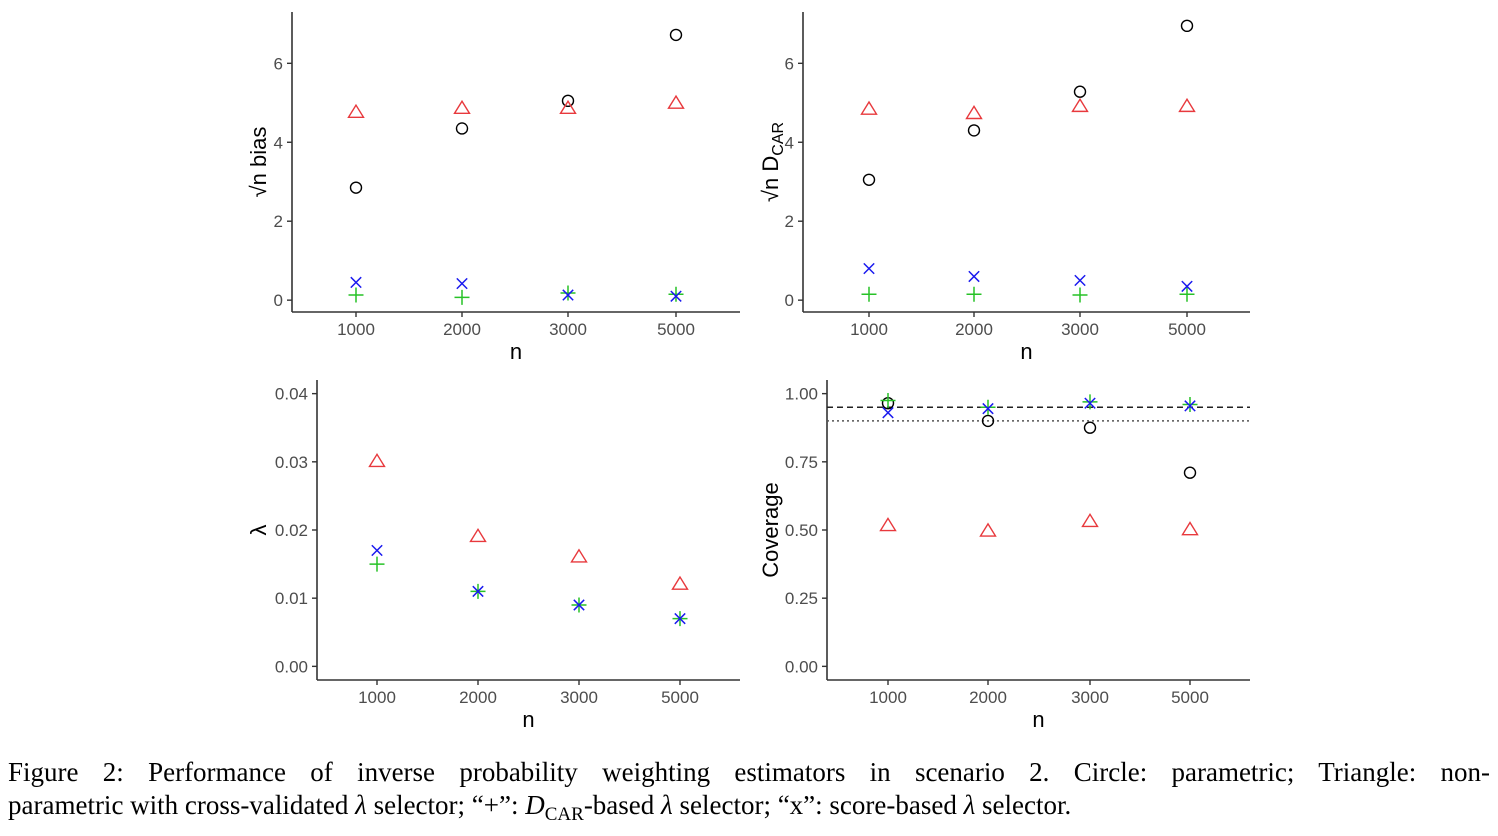  I want to click on y-tick-label: 0.03, so click(291, 462).